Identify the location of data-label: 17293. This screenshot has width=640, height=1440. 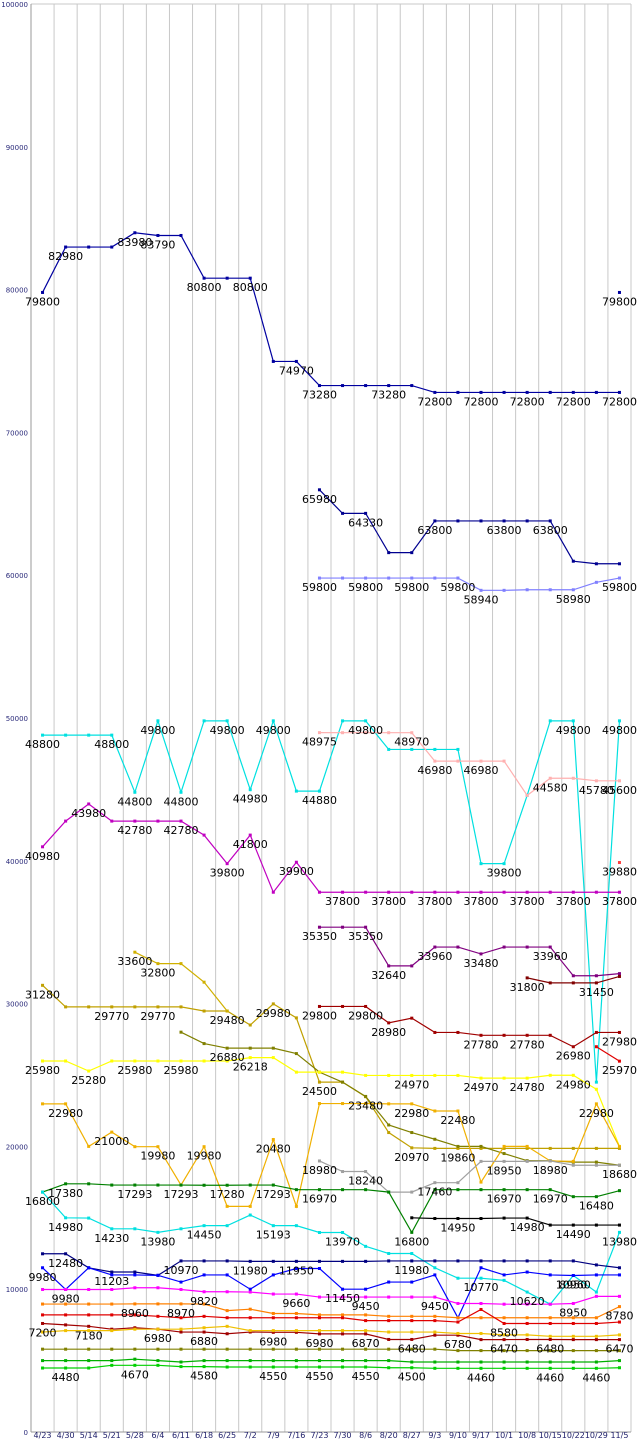
(273, 1194).